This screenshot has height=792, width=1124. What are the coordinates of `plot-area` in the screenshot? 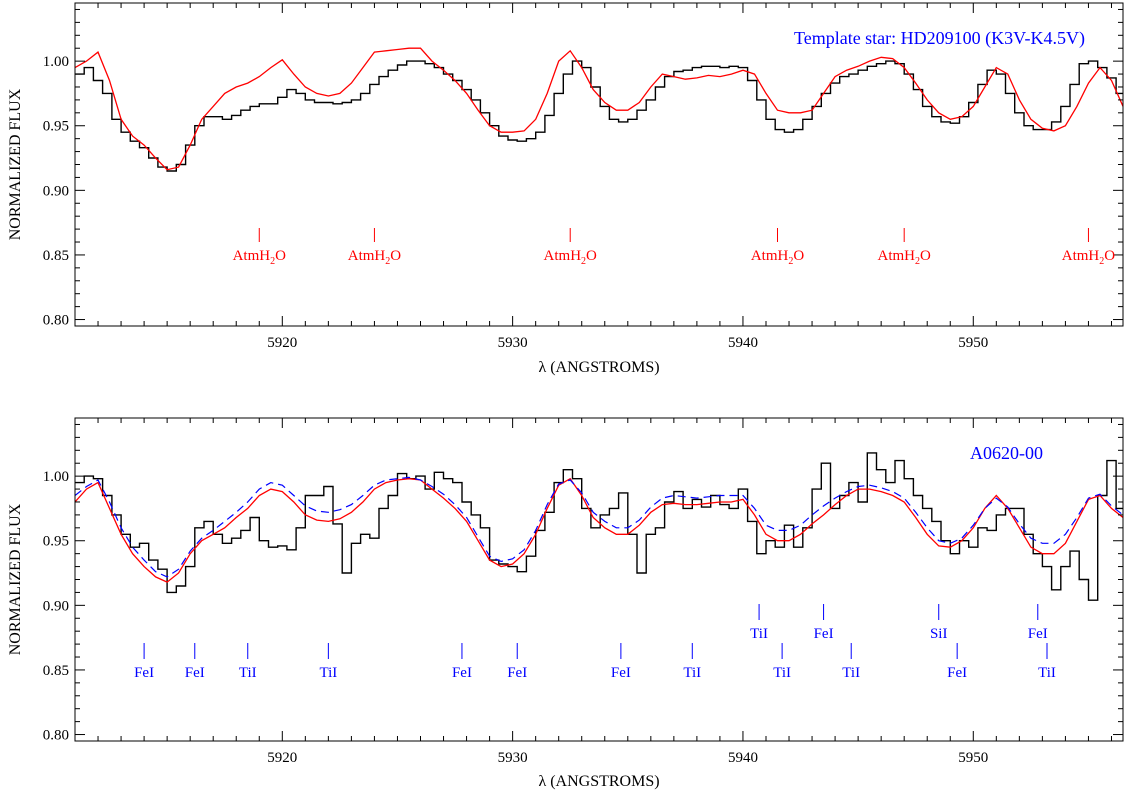 It's located at (599, 109).